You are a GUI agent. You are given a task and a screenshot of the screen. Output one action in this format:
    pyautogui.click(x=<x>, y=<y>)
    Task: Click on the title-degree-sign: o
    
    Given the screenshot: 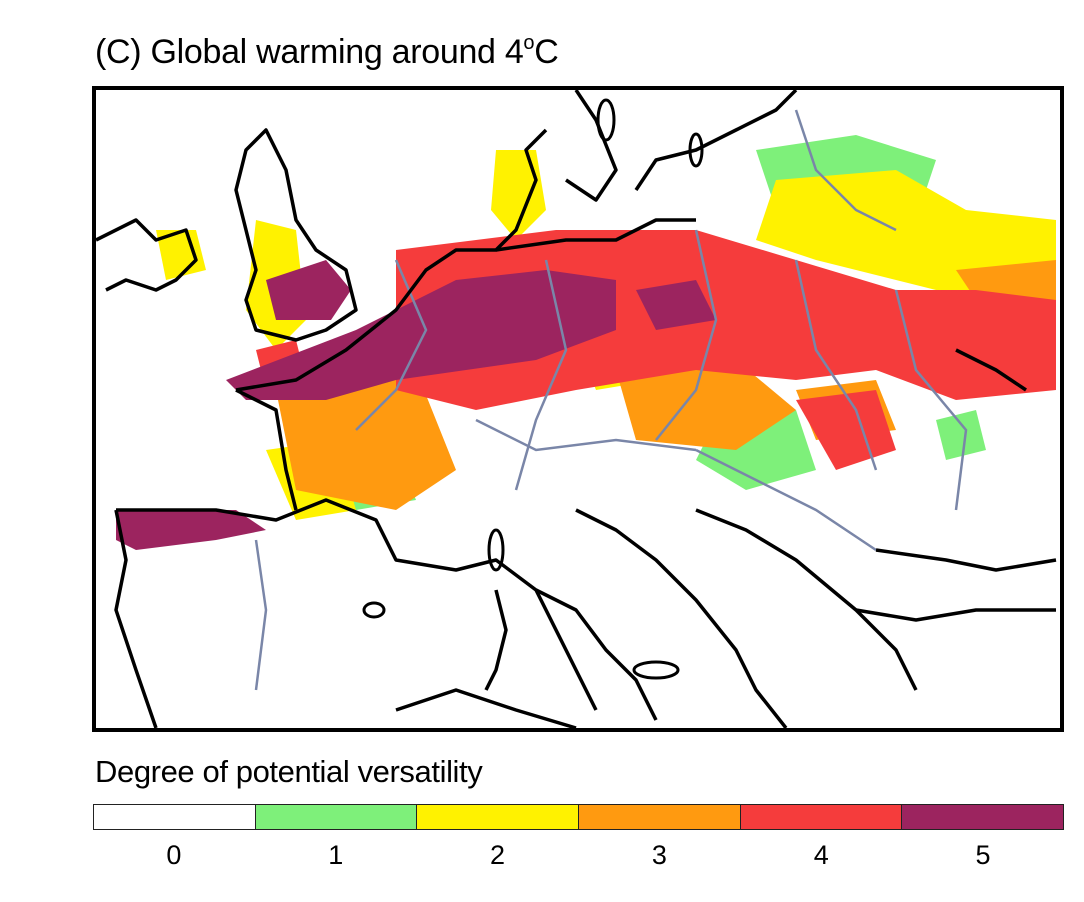 What is the action you would take?
    pyautogui.click(x=529, y=43)
    